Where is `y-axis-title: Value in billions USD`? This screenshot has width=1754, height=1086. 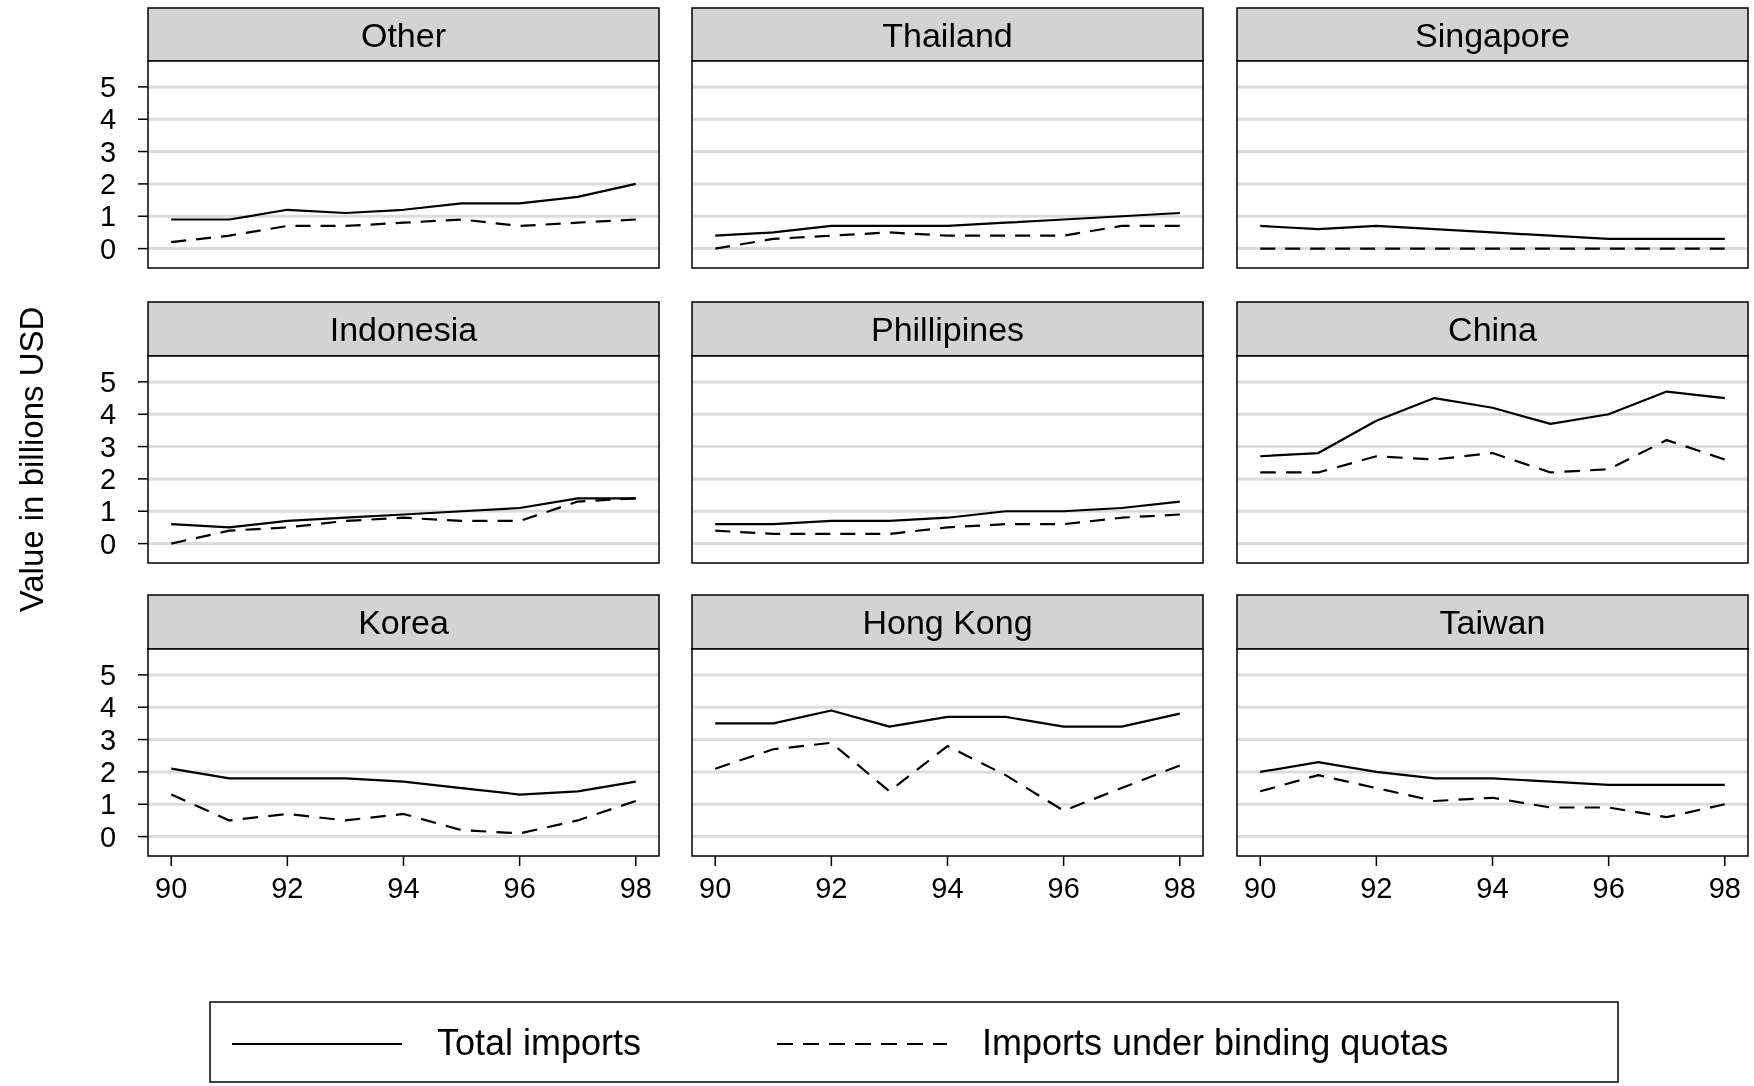 y-axis-title: Value in billions USD is located at coordinates (31, 459).